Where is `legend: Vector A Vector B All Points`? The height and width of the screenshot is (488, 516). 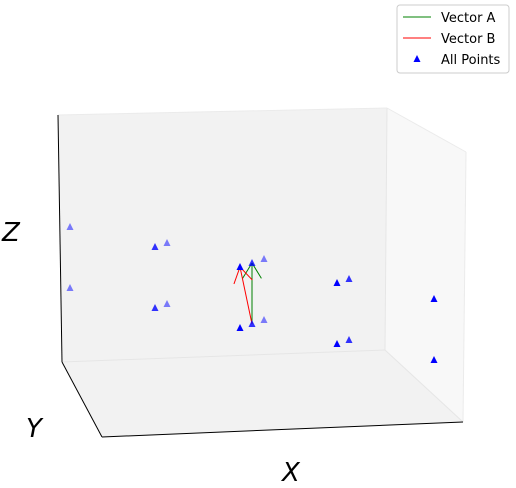
legend: Vector A Vector B All Points is located at coordinates (453, 39).